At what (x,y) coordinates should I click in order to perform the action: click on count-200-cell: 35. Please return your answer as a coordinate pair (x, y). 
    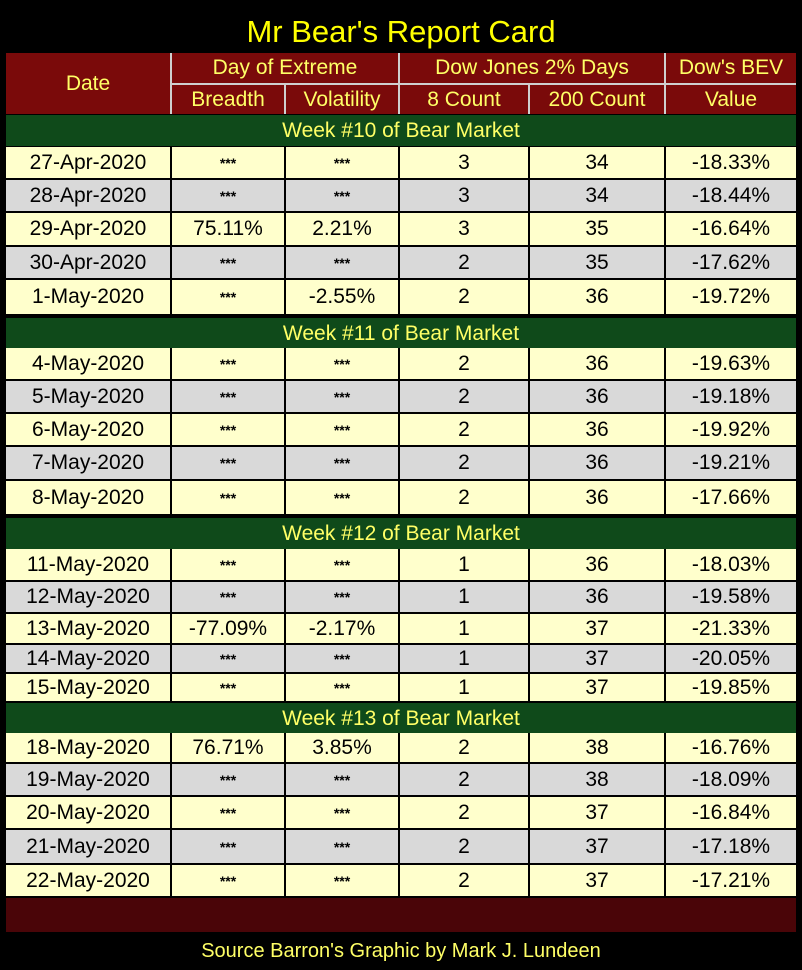
    Looking at the image, I should click on (598, 262).